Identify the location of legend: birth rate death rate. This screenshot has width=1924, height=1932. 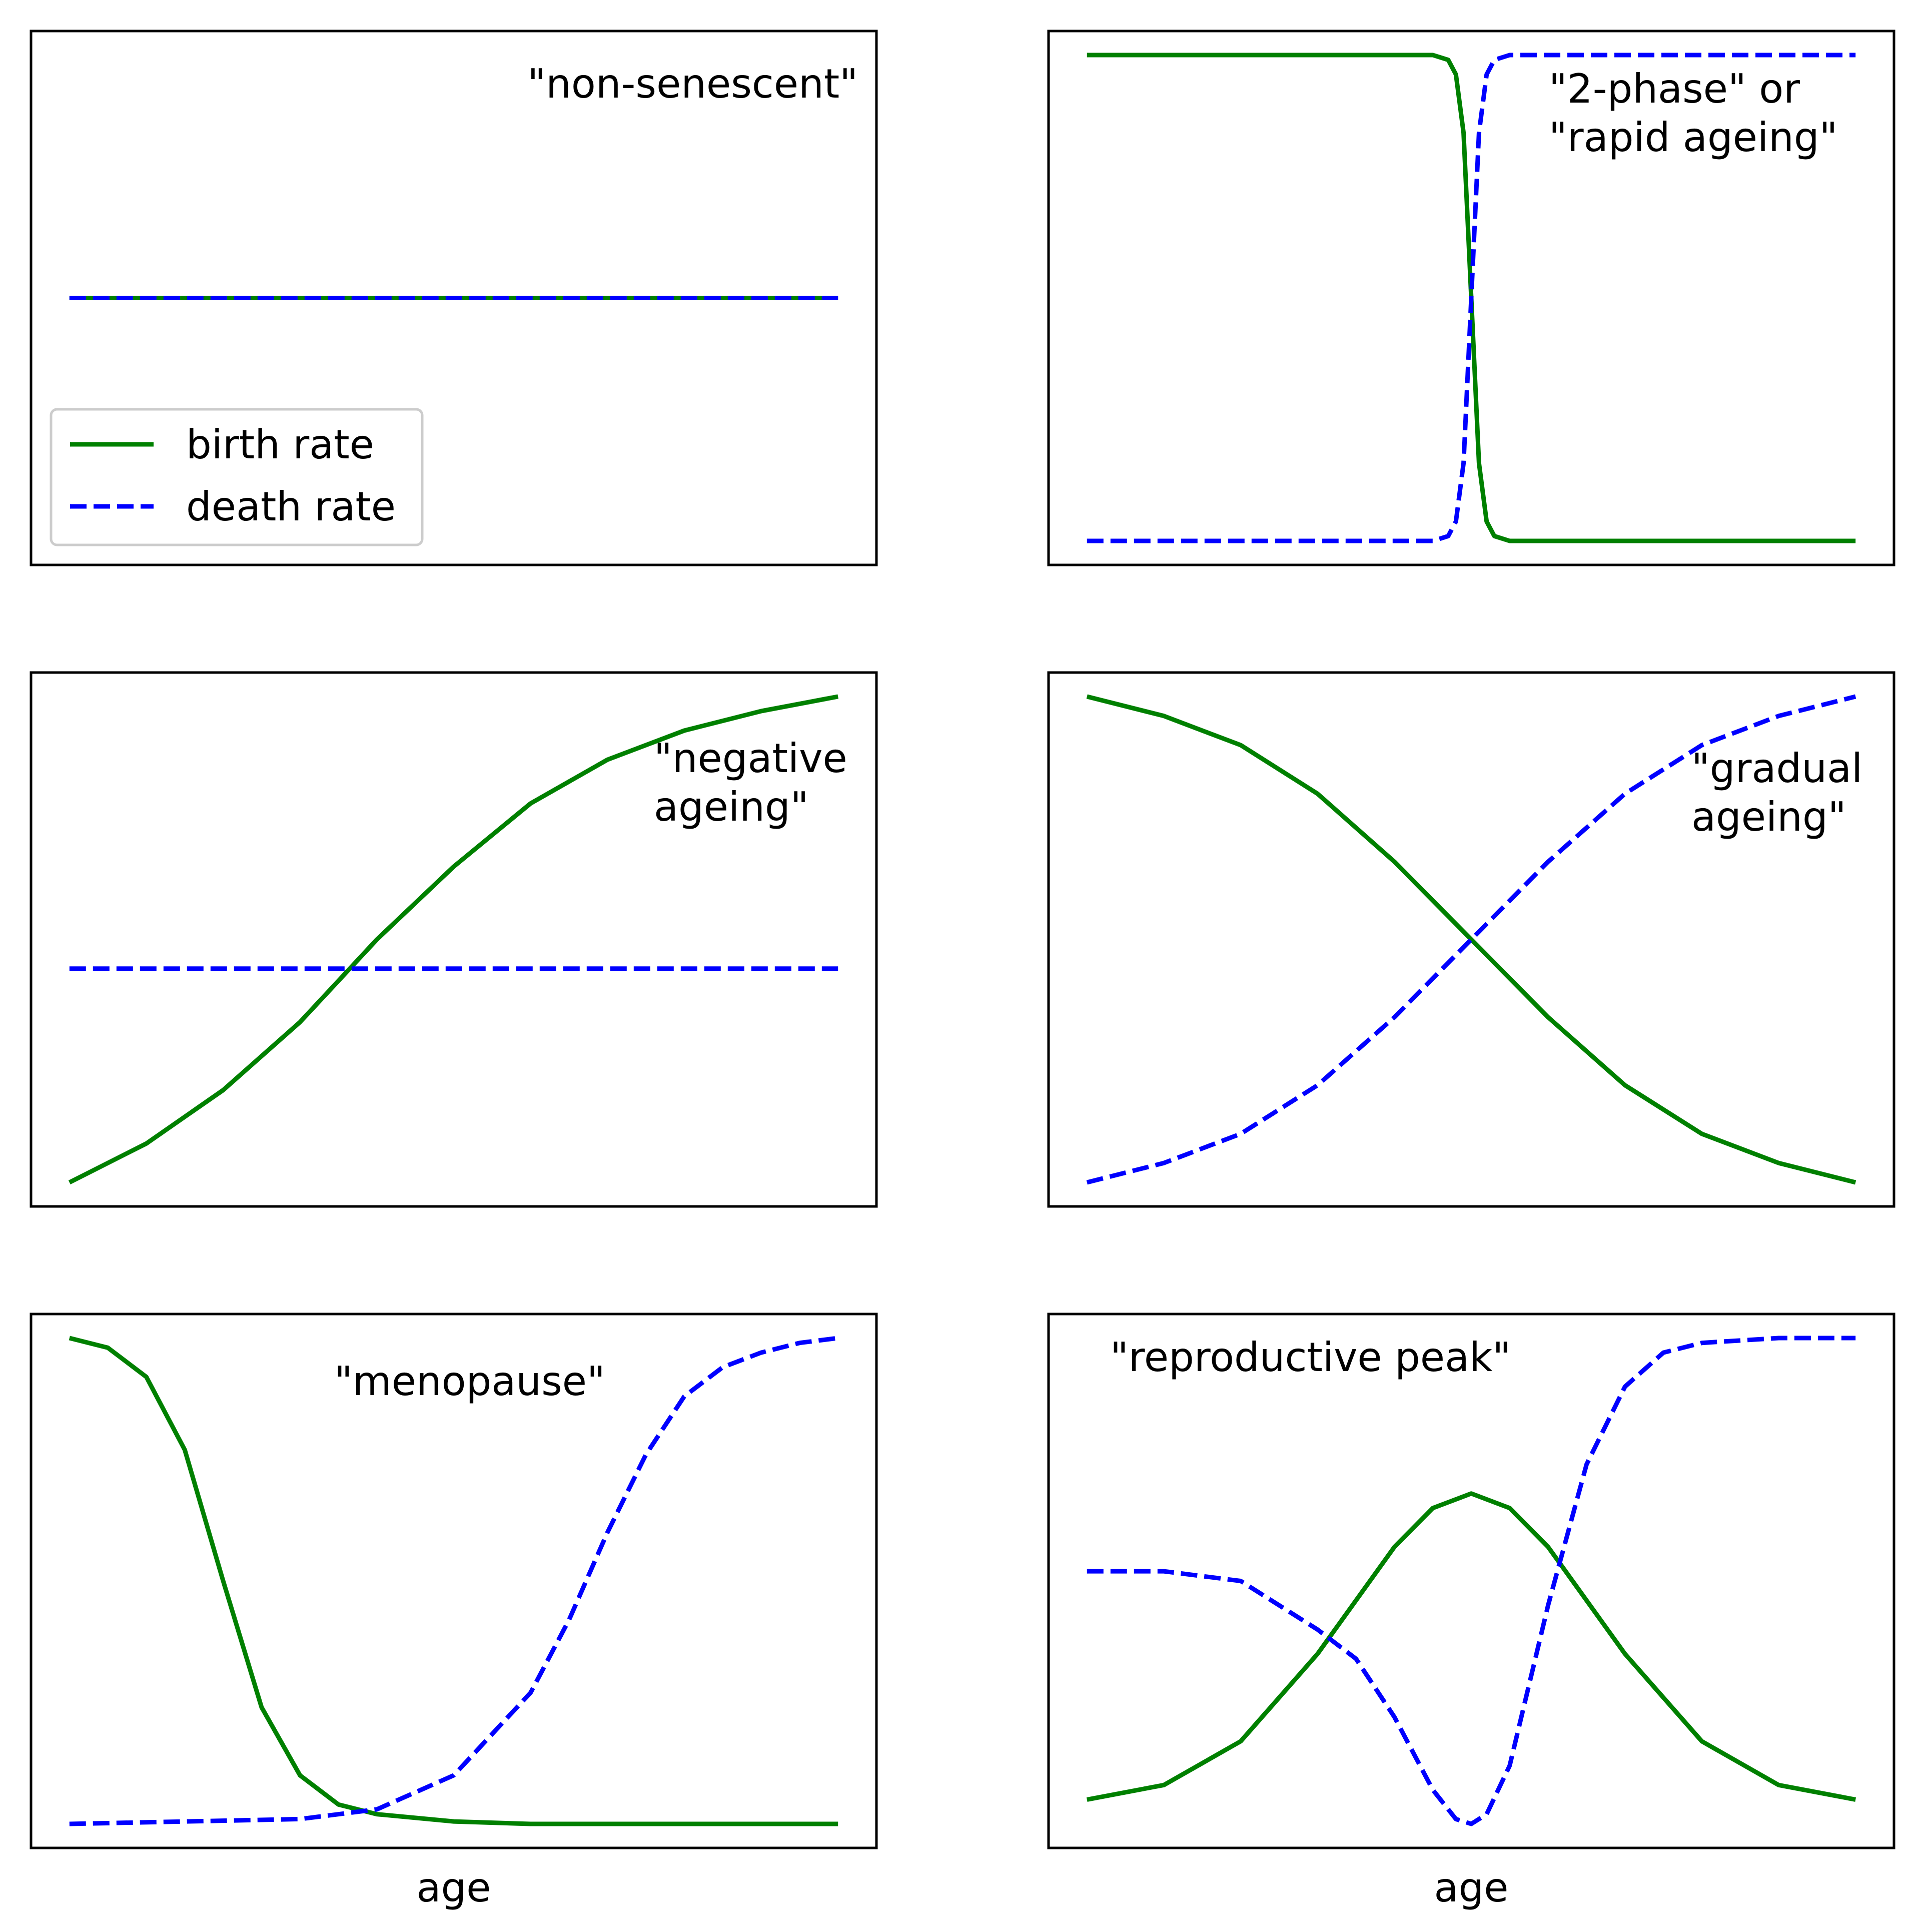
(237, 477).